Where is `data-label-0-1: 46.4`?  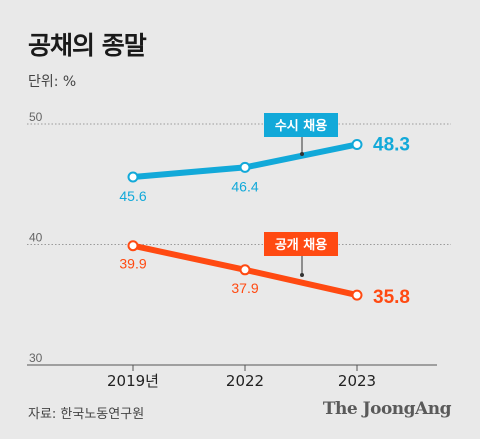
data-label-0-1: 46.4 is located at coordinates (244, 186).